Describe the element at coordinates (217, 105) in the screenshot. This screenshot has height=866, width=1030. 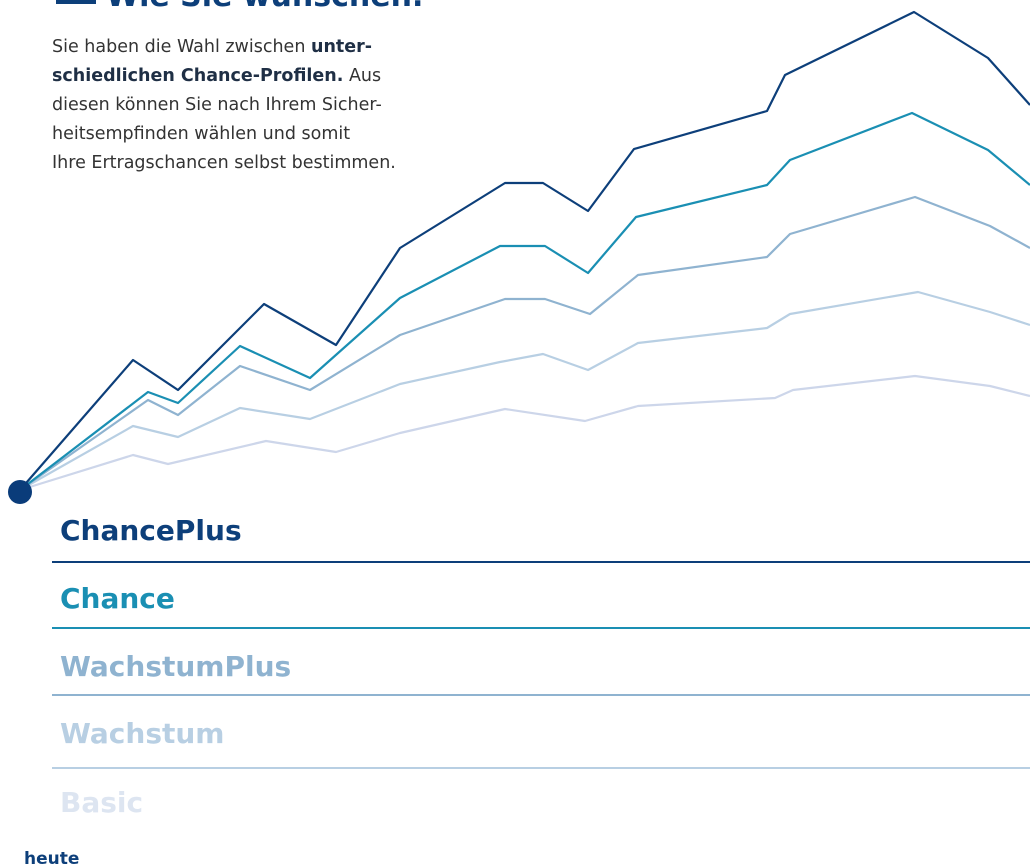
I see `intro-line: diesen können Sie nach Ihrem Sicher-` at that location.